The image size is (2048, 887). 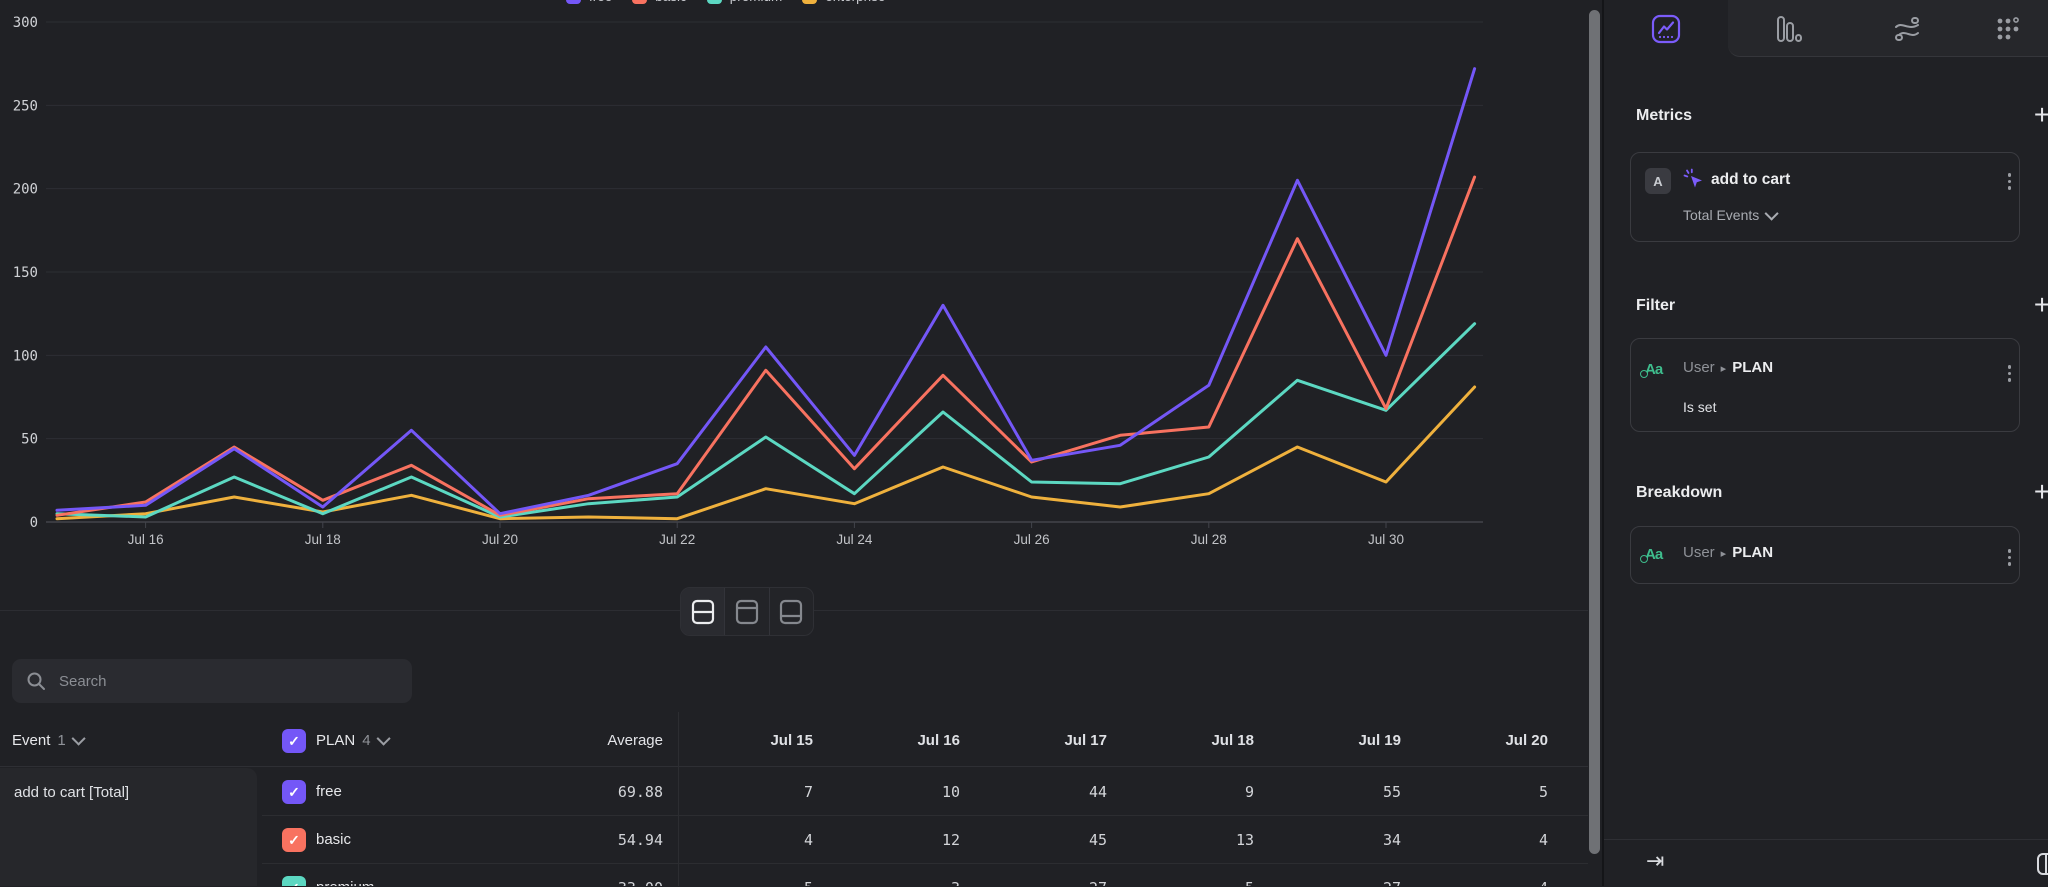 I want to click on row-divider, so click(x=925, y=863).